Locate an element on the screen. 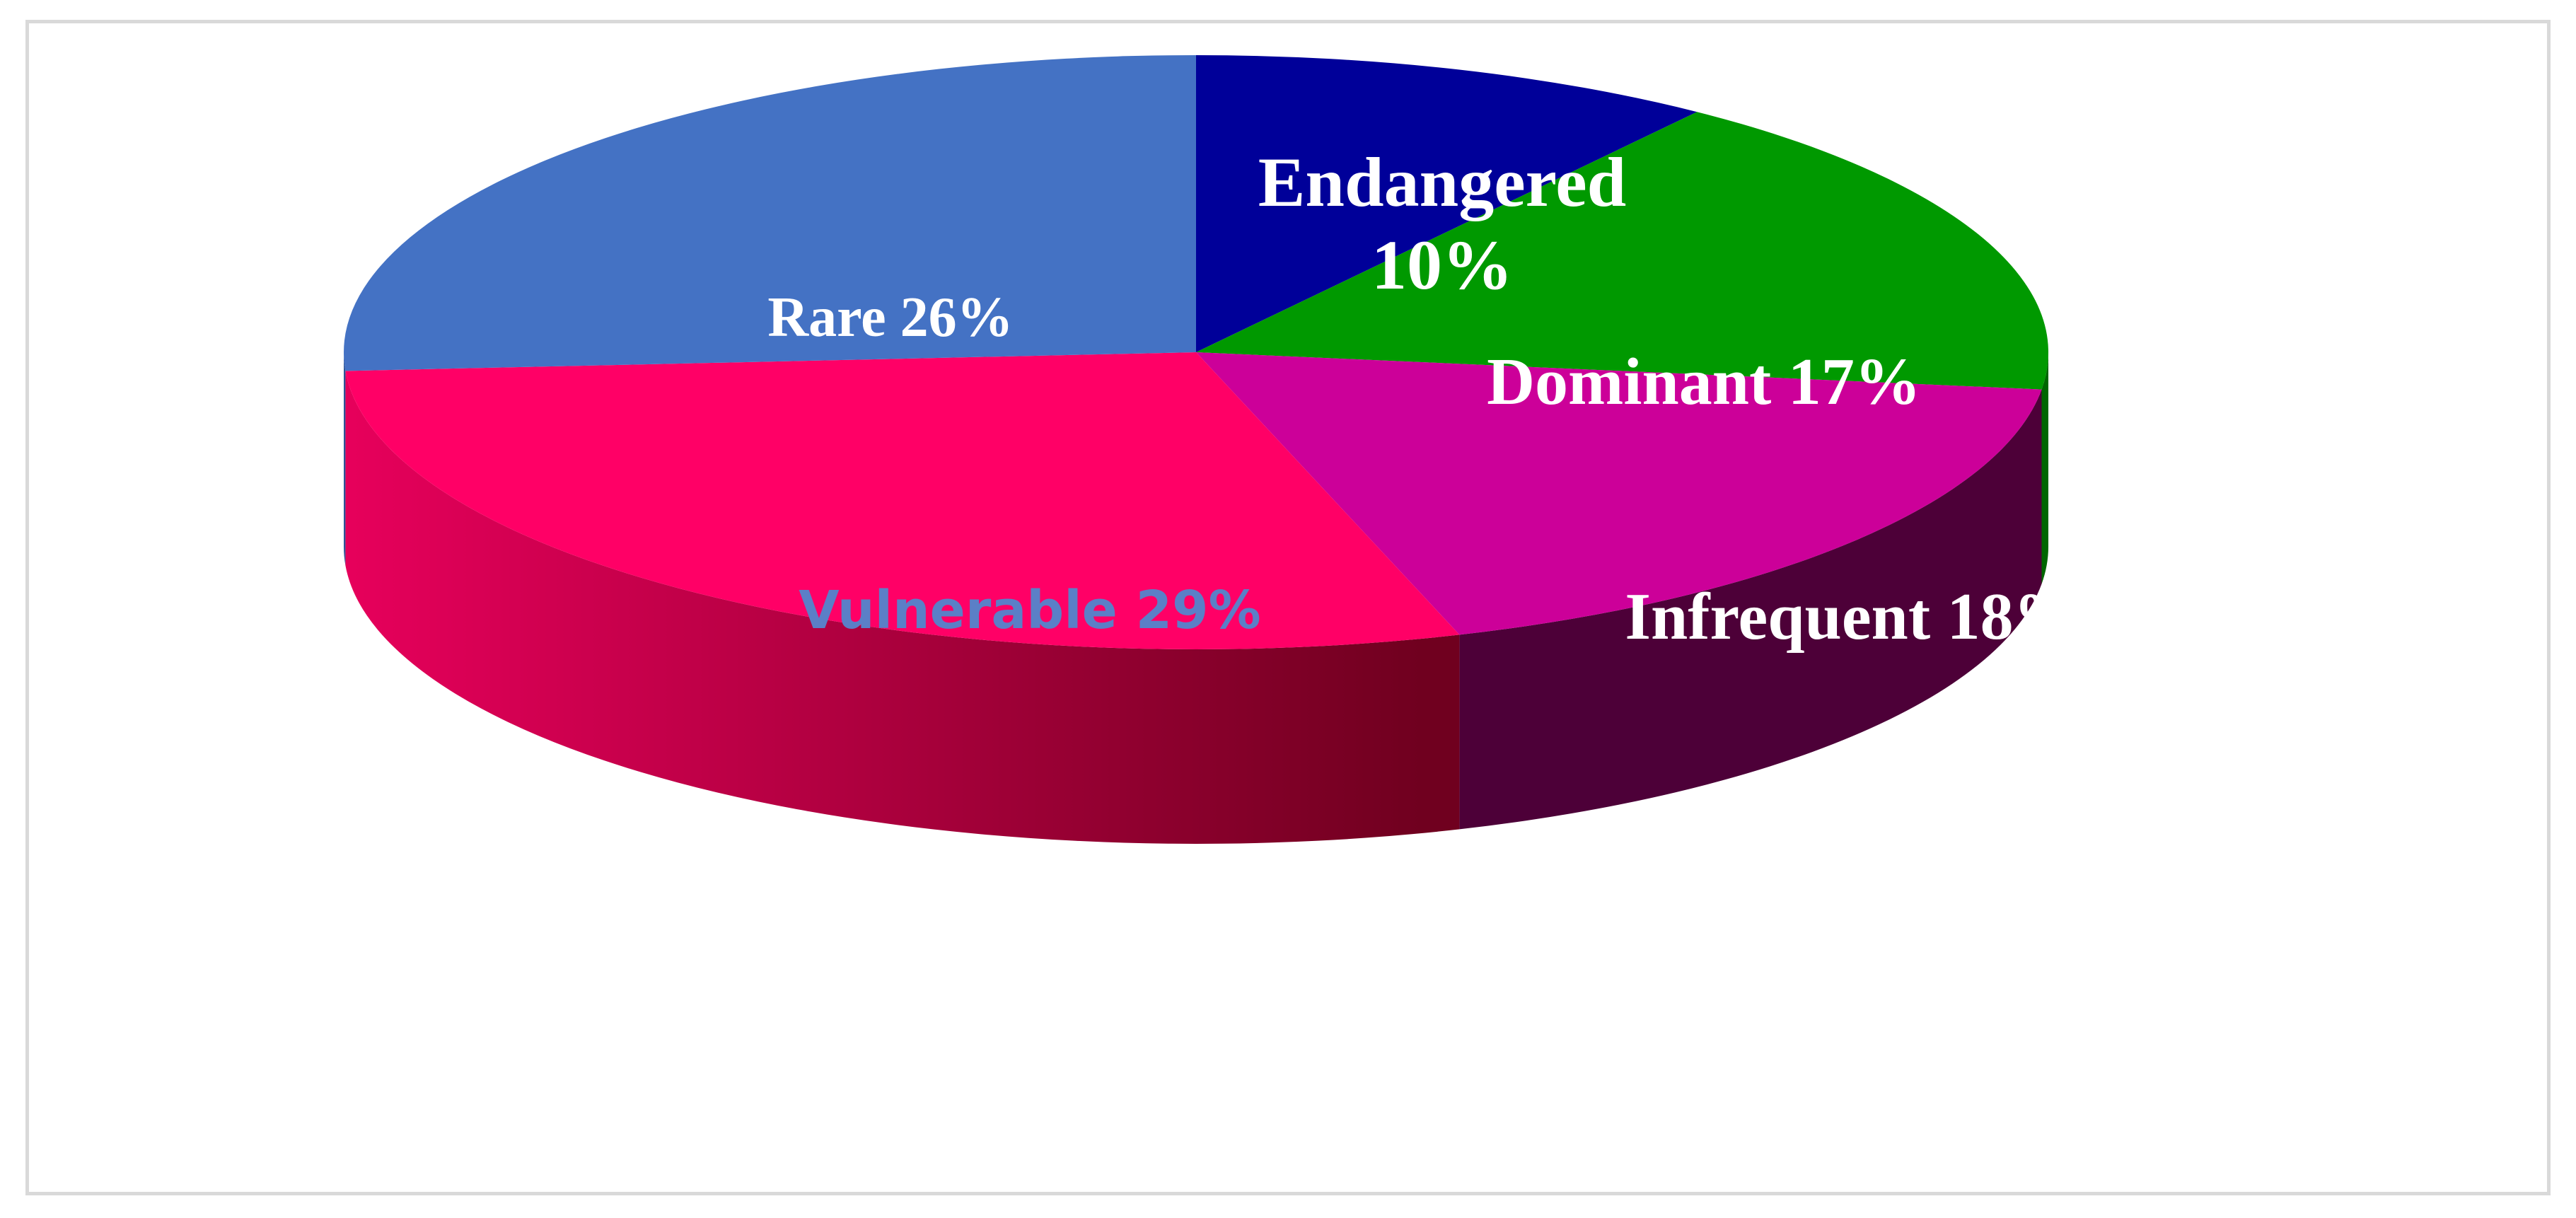  slice-label-endangered: Endangered is located at coordinates (1442, 182).